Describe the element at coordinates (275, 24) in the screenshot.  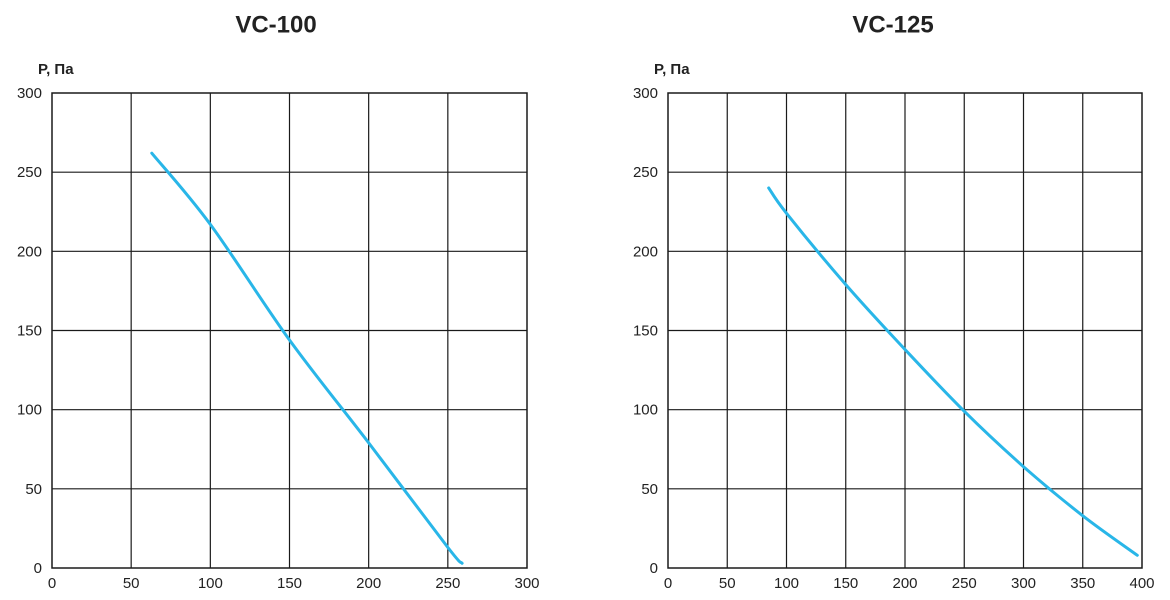
I see `chart-title: VC-100` at that location.